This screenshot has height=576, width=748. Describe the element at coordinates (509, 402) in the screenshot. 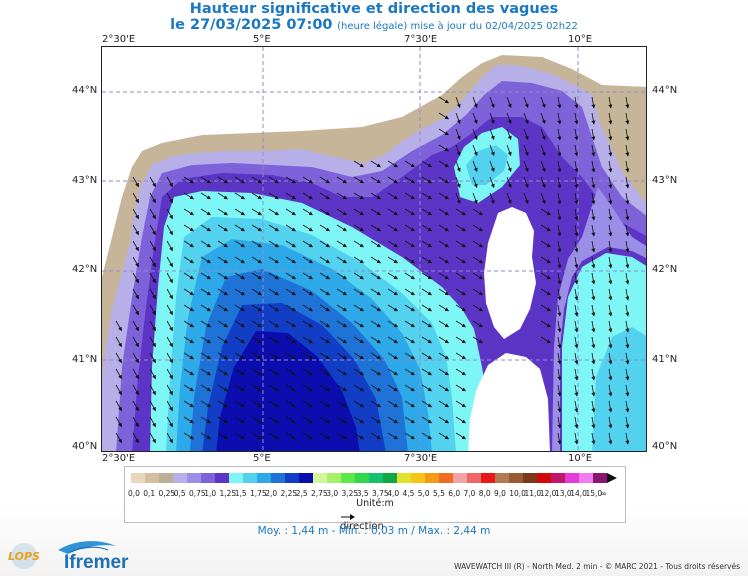

I see `sardinia-island` at that location.